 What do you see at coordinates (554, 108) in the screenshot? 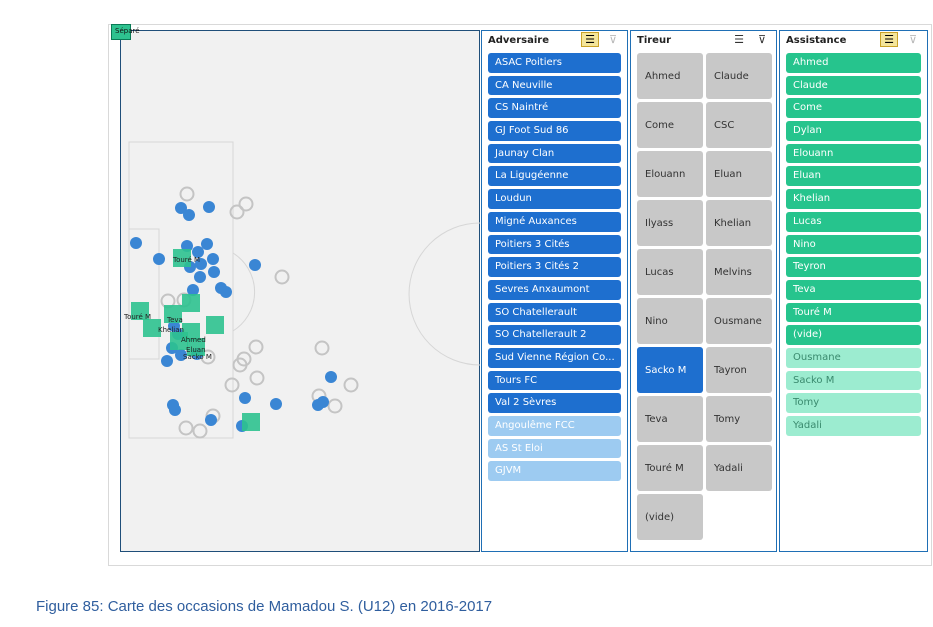
I see `adversaire-item: CS Naintré` at bounding box center [554, 108].